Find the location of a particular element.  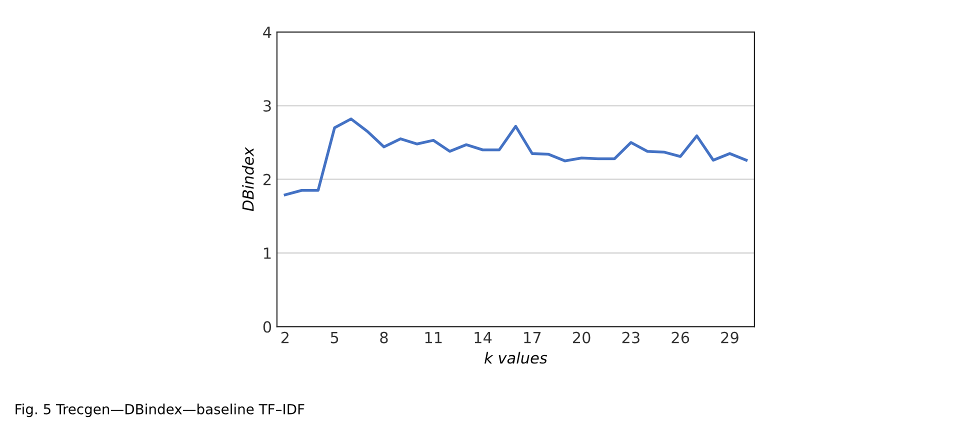

y-tick-label: 4 is located at coordinates (267, 32).